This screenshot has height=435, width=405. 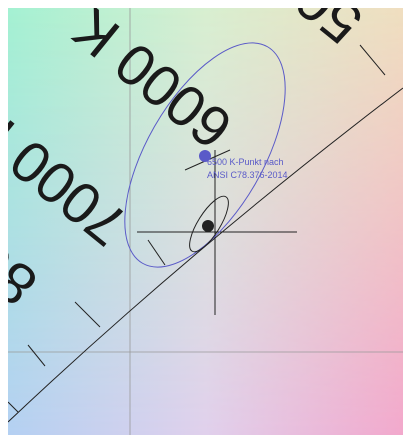 I want to click on measured-point, so click(x=208, y=226).